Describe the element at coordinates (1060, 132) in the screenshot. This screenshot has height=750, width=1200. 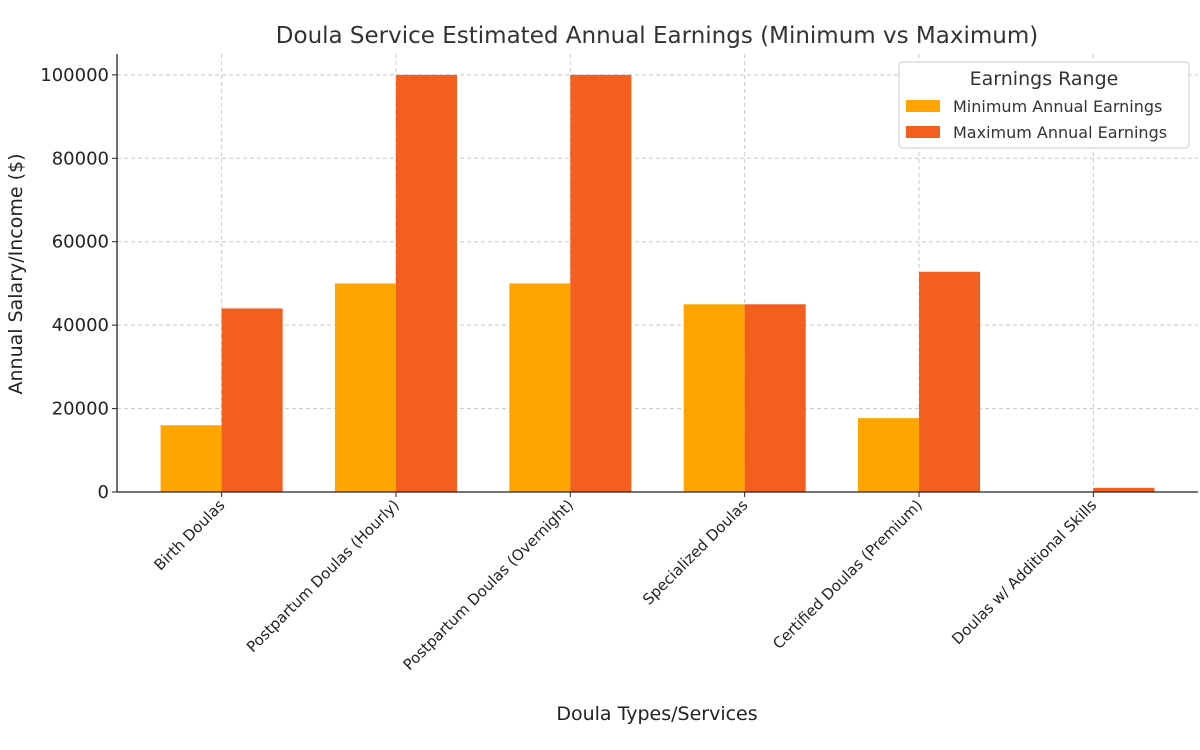
I see `legend-entry-label: Maximum Annual Earnings` at that location.